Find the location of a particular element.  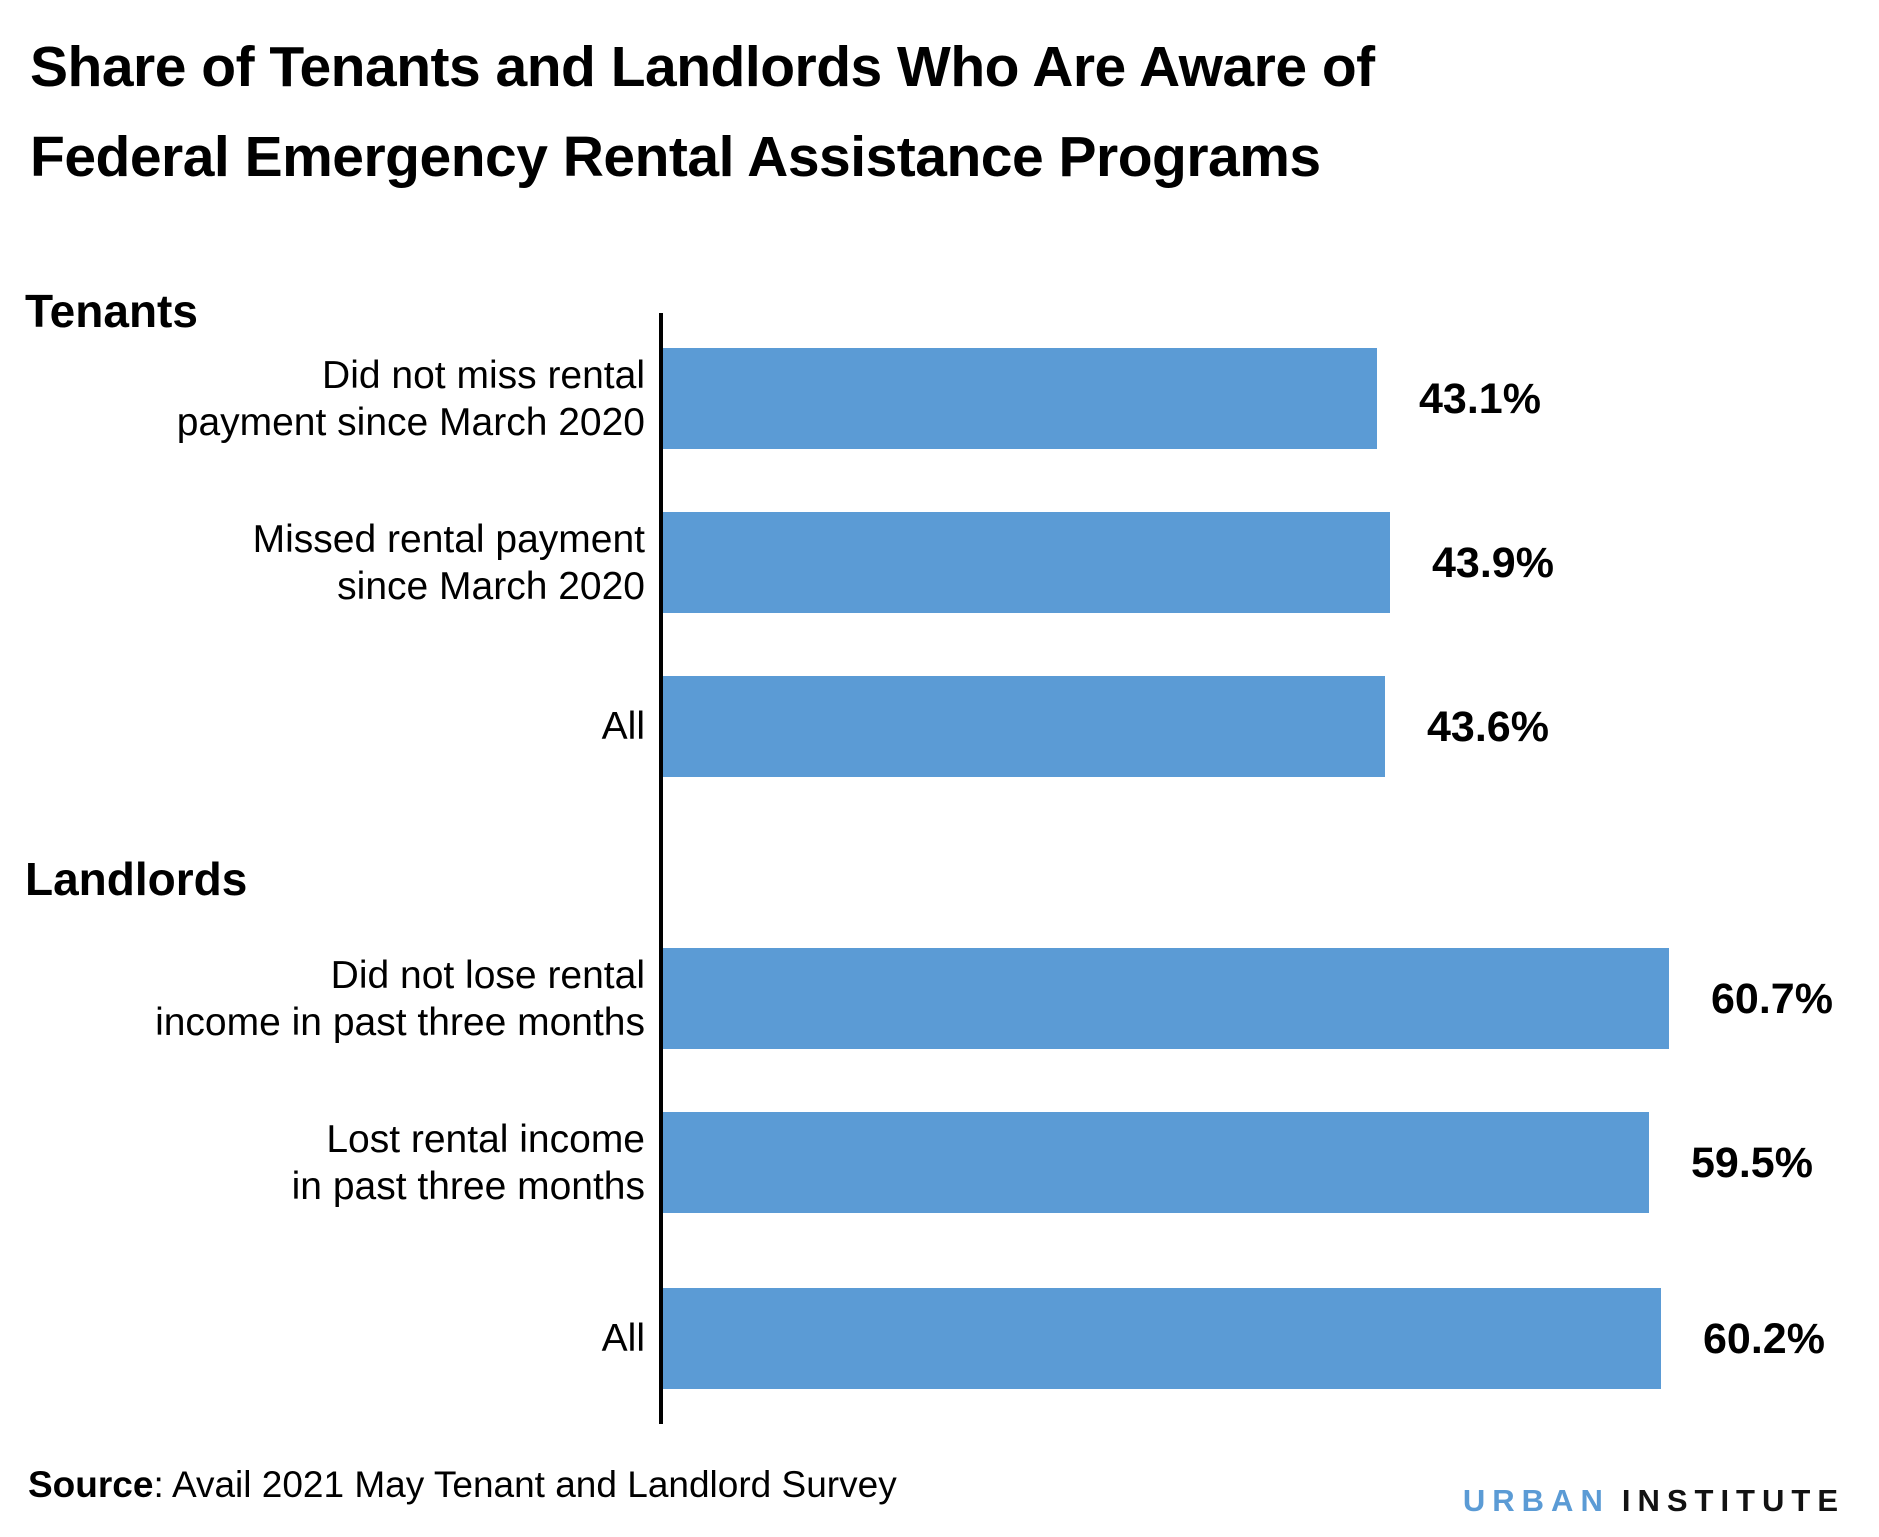

bar-value-label: 59.5% is located at coordinates (1752, 1163).